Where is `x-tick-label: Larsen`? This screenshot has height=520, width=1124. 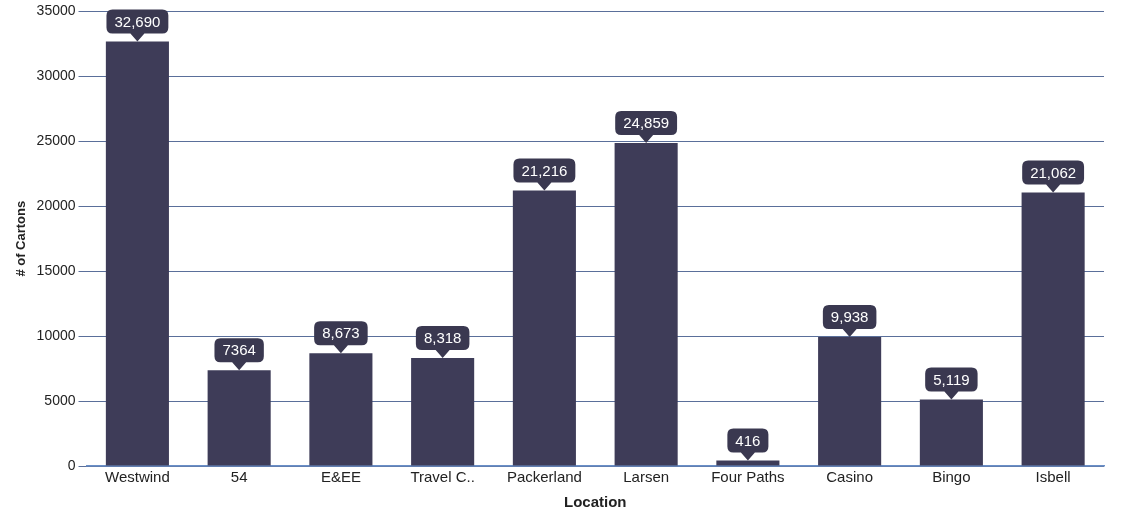
x-tick-label: Larsen is located at coordinates (646, 477).